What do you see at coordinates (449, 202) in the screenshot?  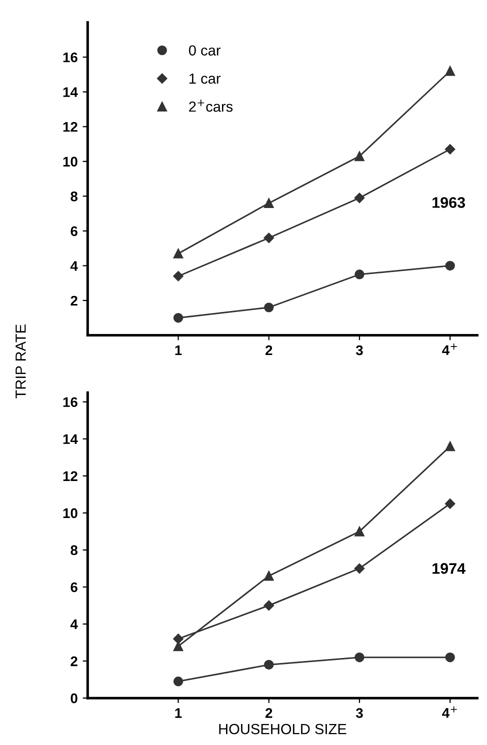 I see `annotation: 1963` at bounding box center [449, 202].